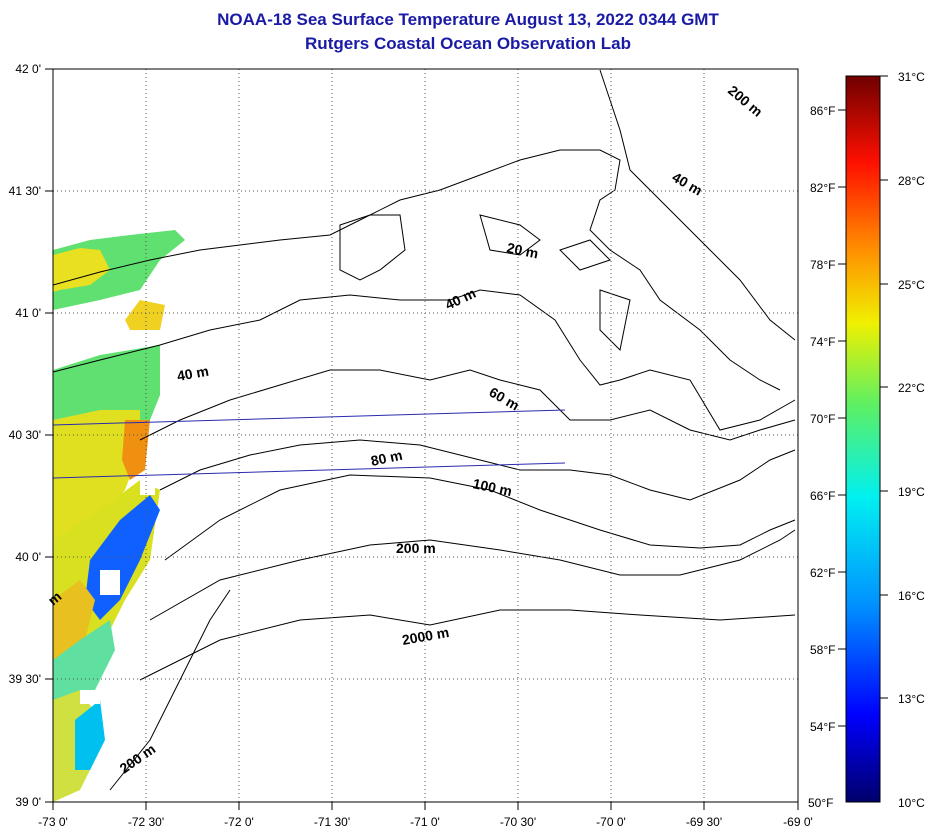  Describe the element at coordinates (28, 313) in the screenshot. I see `lat-label: 41 0'` at that location.